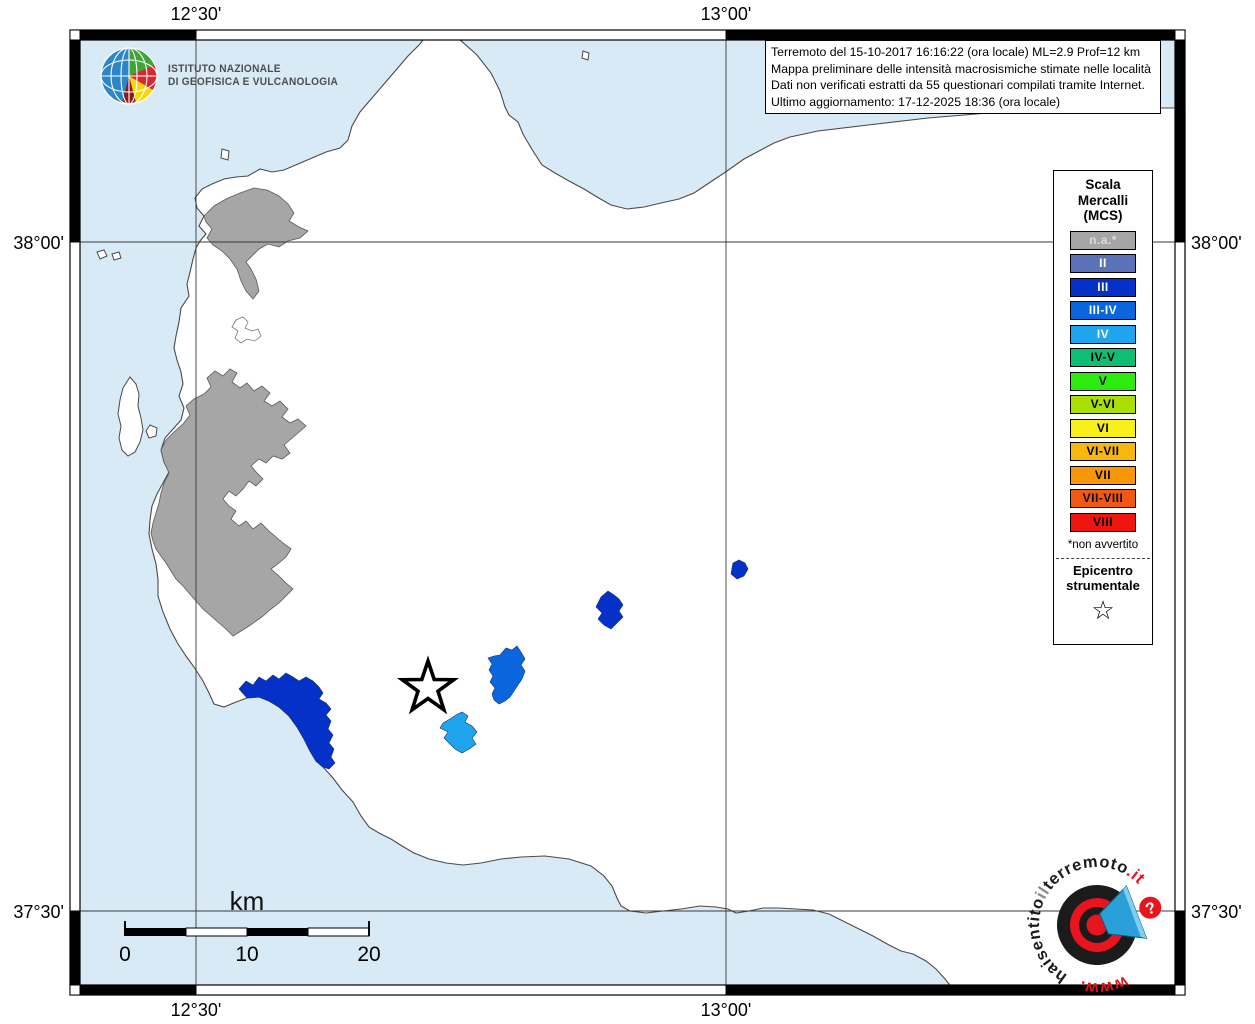 The height and width of the screenshot is (1024, 1255). What do you see at coordinates (1103, 558) in the screenshot?
I see `legend-divider` at bounding box center [1103, 558].